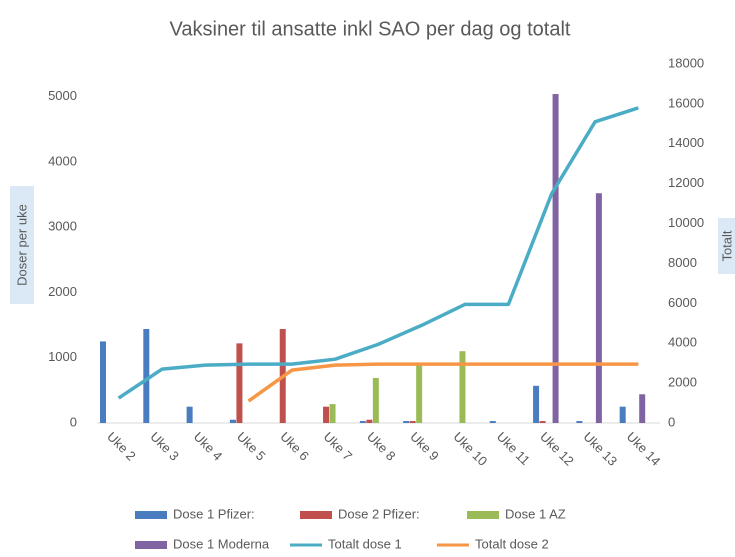  Describe the element at coordinates (294, 446) in the screenshot. I see `x-tick-label: Uke 6` at that location.